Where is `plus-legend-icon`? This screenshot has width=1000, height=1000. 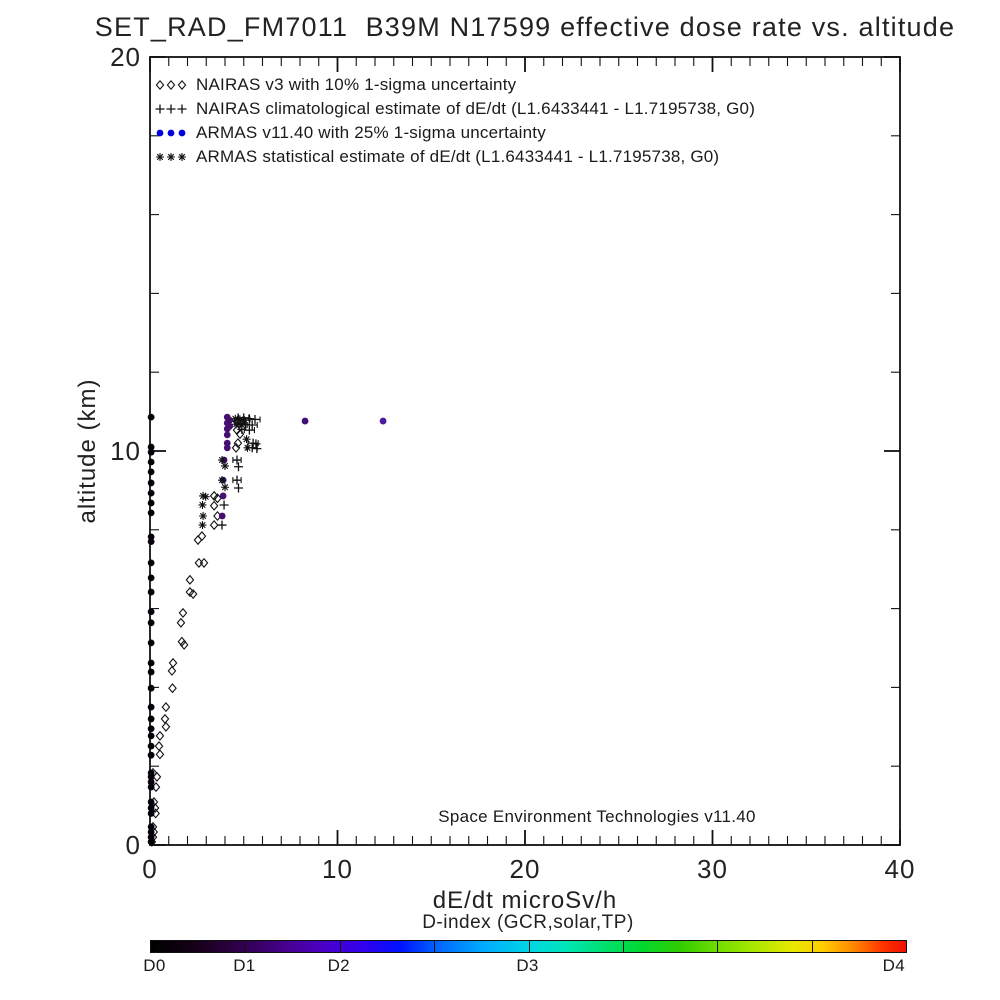
plus-legend-icon is located at coordinates (171, 109).